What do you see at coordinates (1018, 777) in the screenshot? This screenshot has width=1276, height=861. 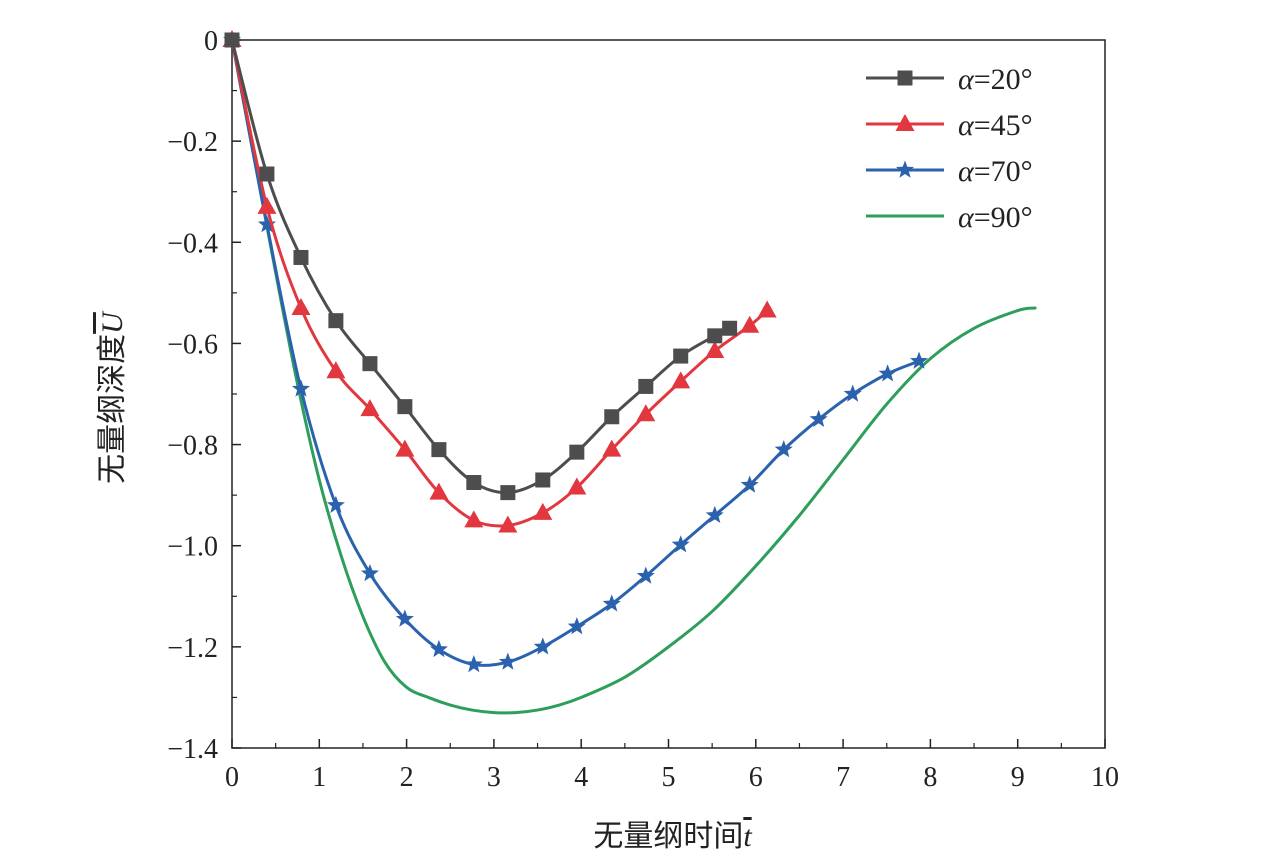 I see `x-tick-label: 9` at bounding box center [1018, 777].